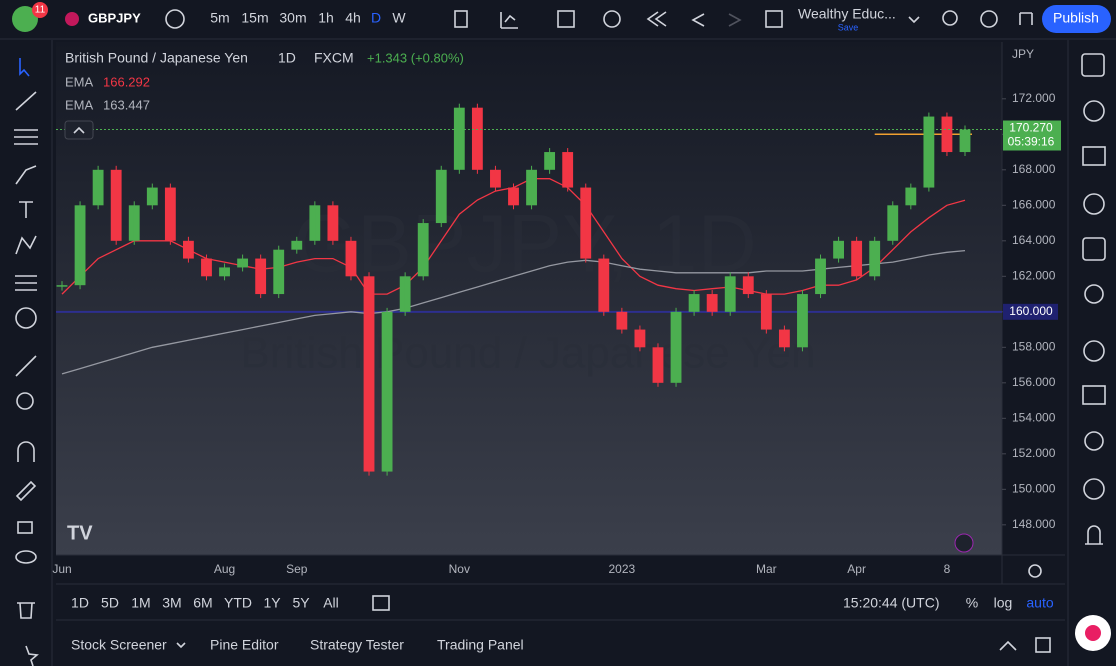  I want to click on text-tool, so click(26, 209).